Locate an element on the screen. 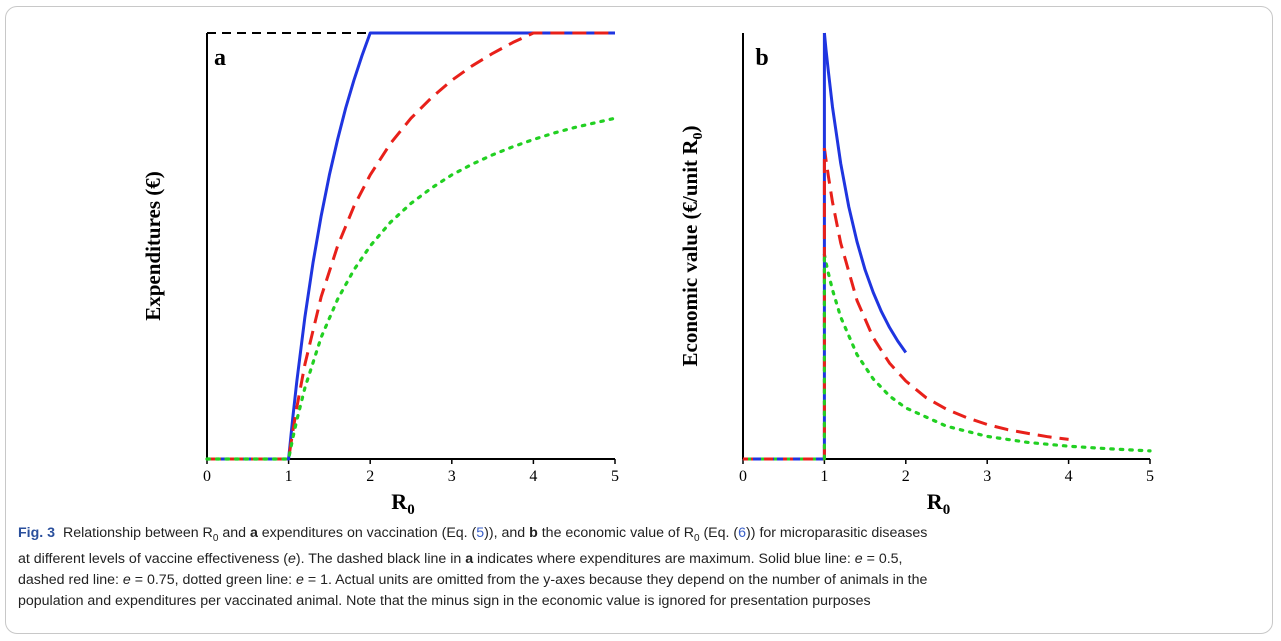 This screenshot has width=1281, height=641. y-axis-label-sub: 0 is located at coordinates (698, 136).